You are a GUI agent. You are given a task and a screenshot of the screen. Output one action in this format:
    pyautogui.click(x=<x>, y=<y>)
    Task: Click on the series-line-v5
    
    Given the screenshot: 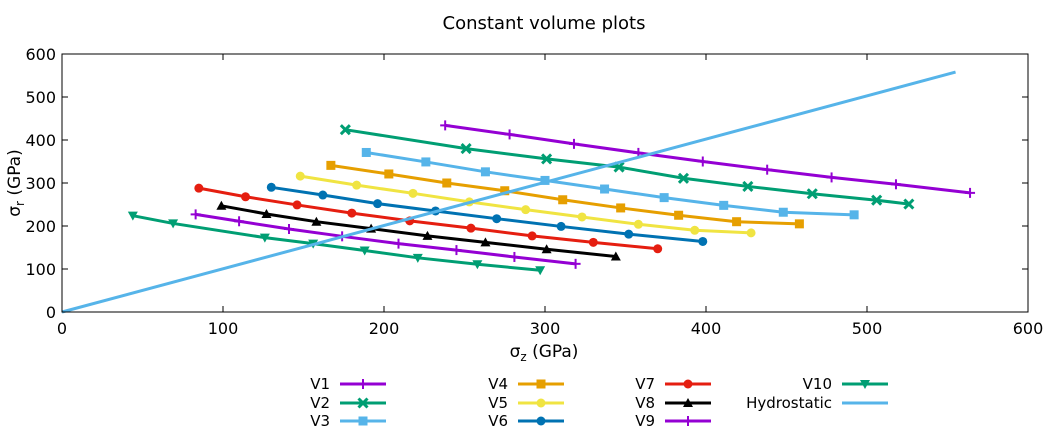 What is the action you would take?
    pyautogui.click(x=526, y=204)
    